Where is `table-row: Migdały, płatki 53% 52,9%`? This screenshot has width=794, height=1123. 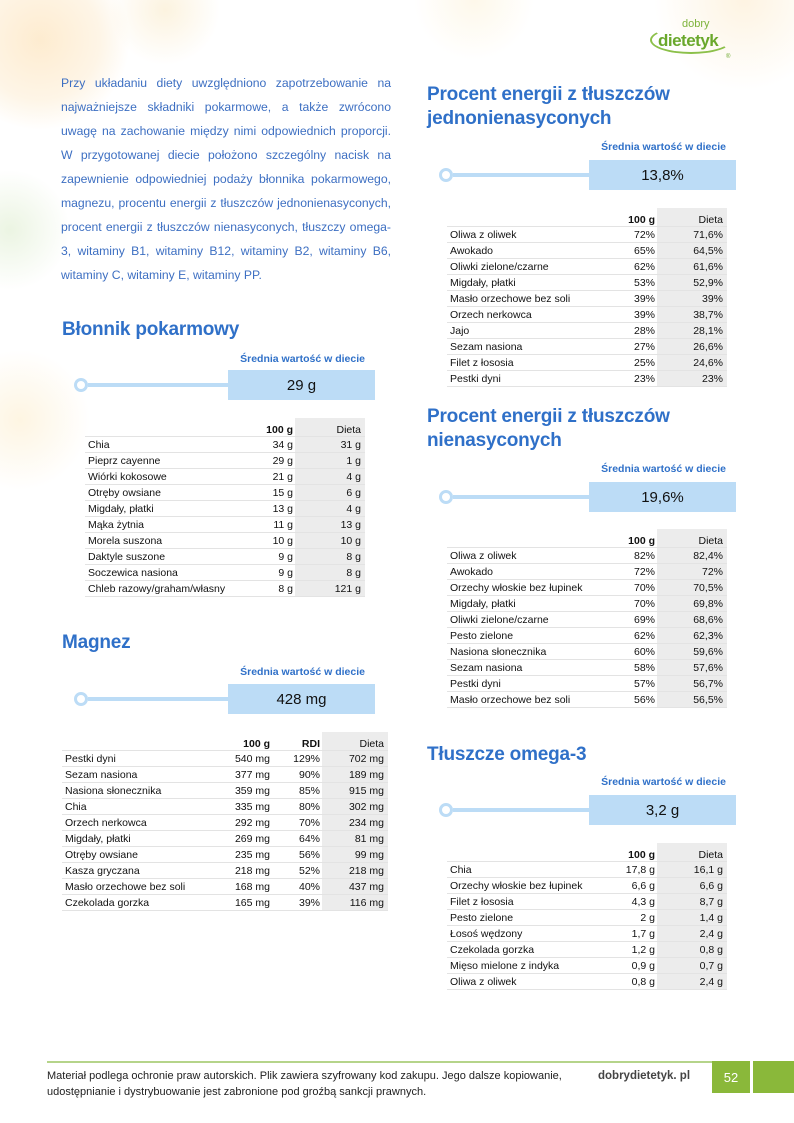
table-row: Migdały, płatki 53% 52,9% is located at coordinates (587, 282).